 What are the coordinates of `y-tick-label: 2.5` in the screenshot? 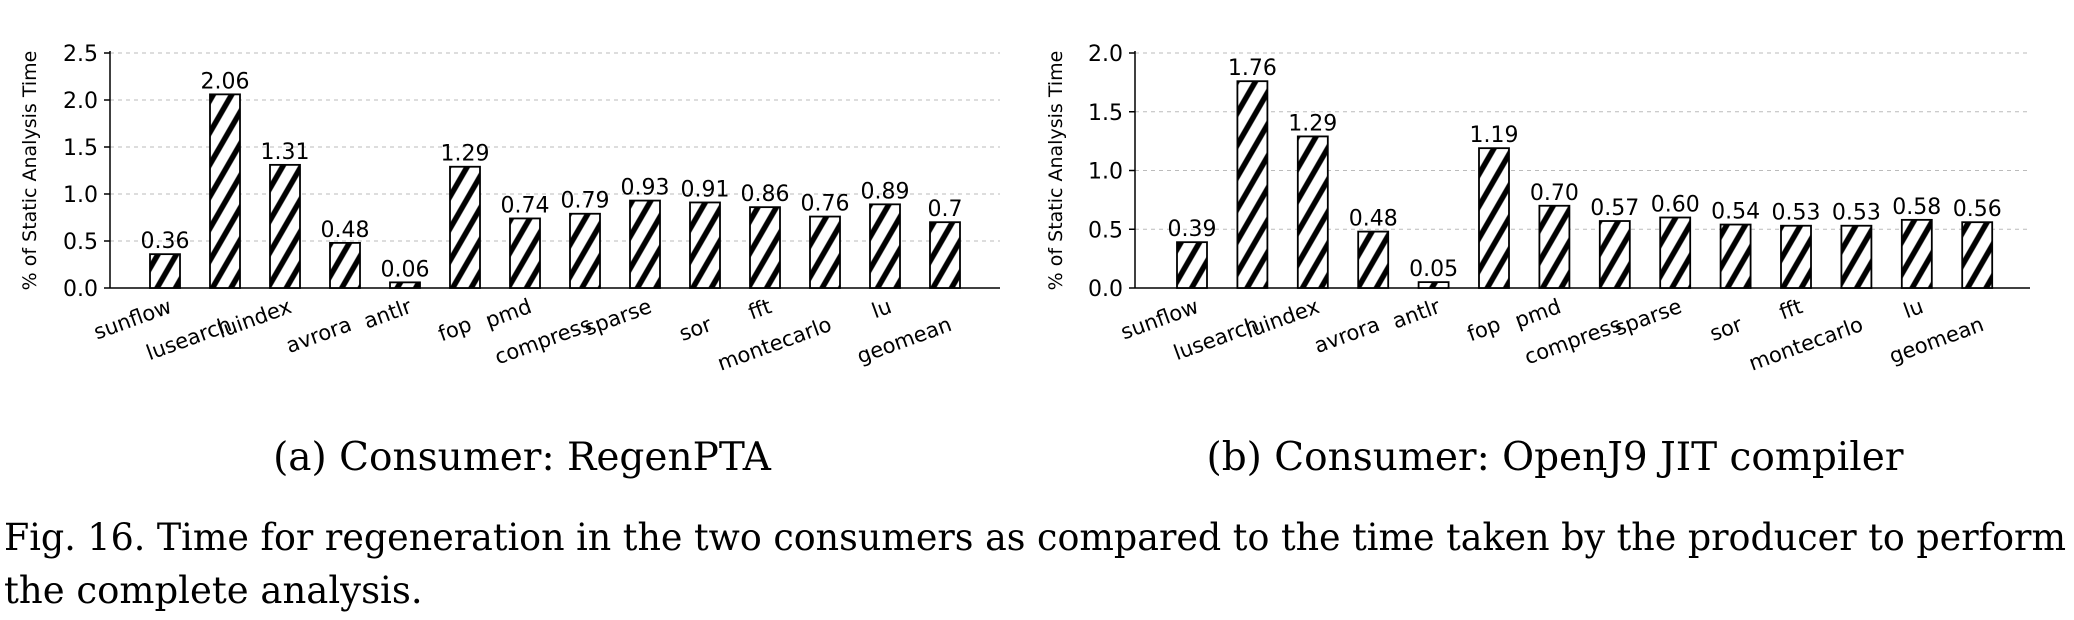 It's located at (80, 54).